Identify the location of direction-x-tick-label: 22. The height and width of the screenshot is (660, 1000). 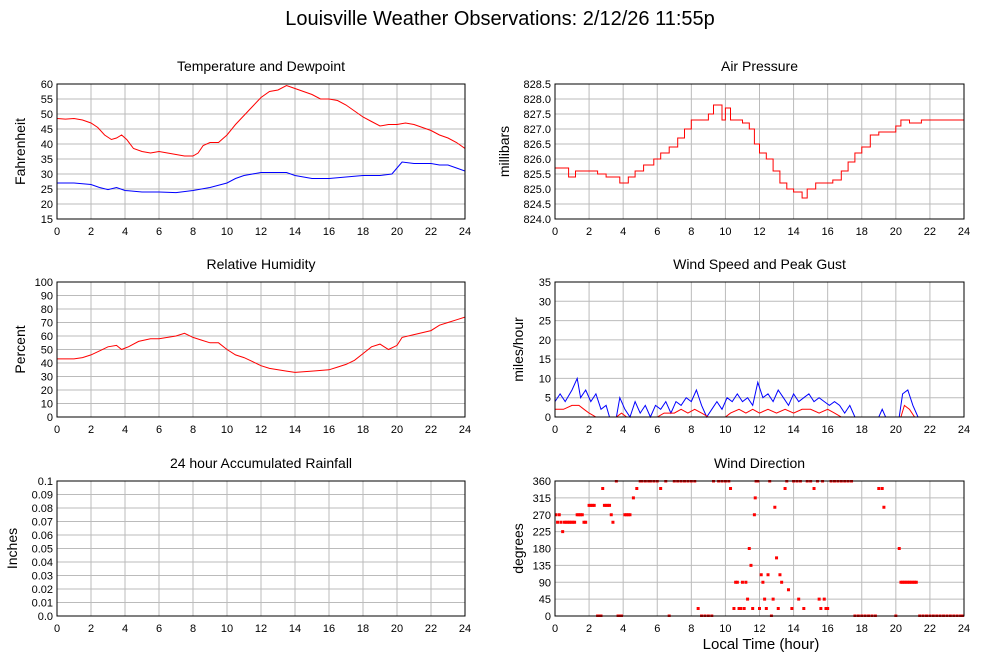
(930, 629).